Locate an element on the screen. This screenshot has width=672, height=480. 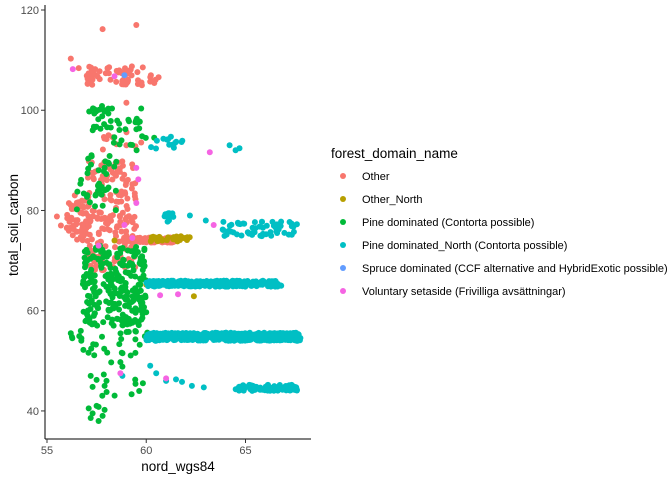
y-tick-label: 100 is located at coordinates (30, 111).